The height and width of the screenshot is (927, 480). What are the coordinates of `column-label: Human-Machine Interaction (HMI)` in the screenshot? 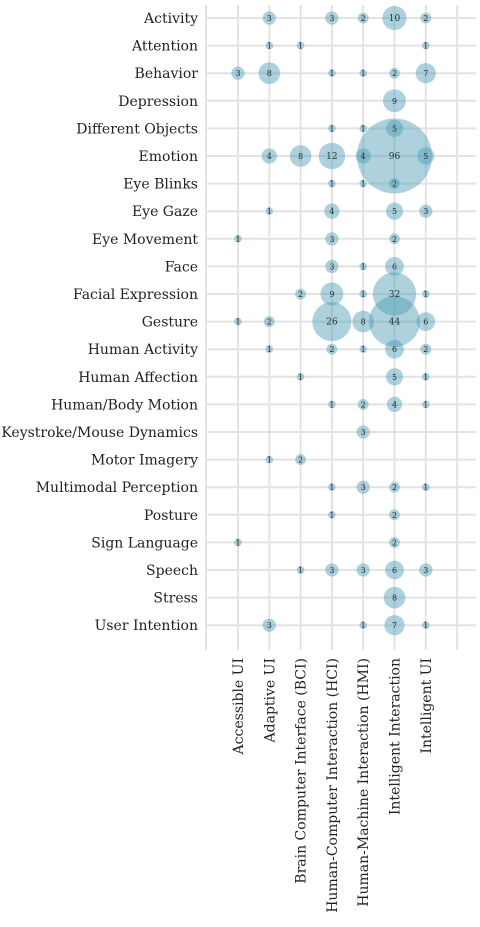 It's located at (364, 782).